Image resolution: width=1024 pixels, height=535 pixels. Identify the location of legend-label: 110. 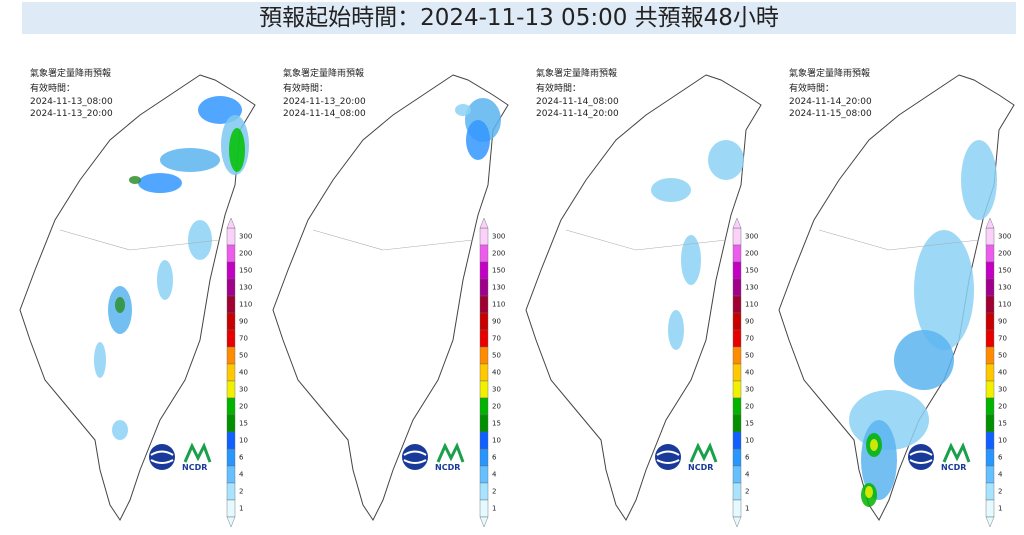
(245, 305).